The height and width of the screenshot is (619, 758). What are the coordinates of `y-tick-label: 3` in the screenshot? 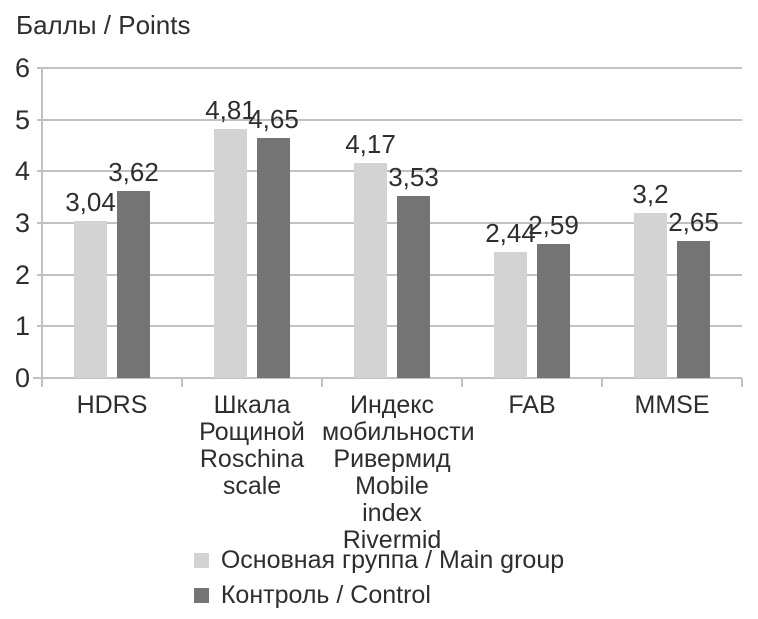 It's located at (22, 223).